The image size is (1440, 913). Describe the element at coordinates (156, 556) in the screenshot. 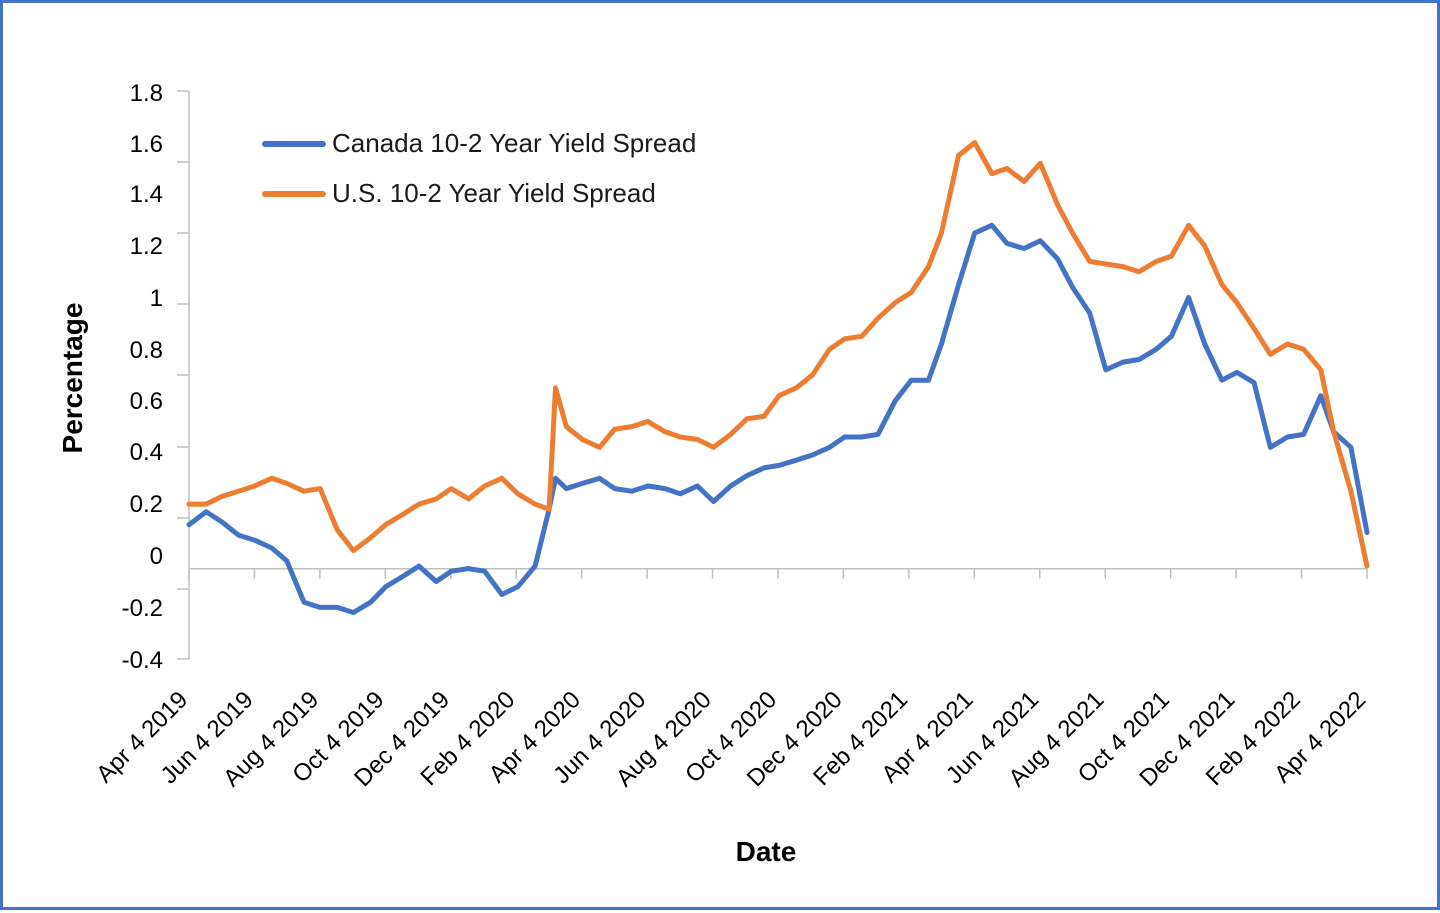

I see `y-tick-label: 0` at that location.